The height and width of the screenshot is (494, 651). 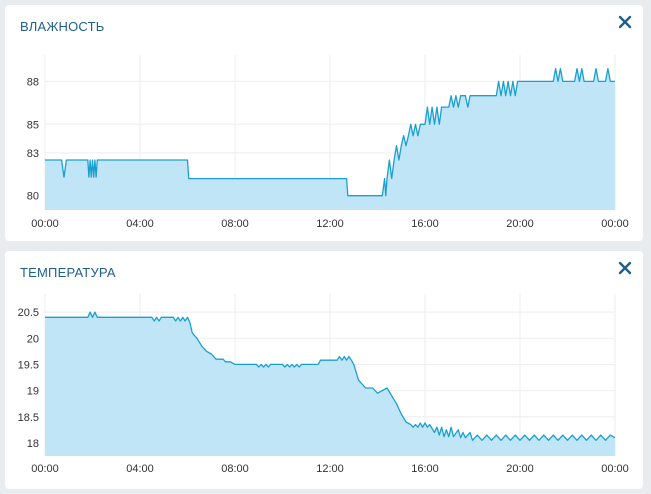 I want to click on y-tick-label: 80, so click(x=33, y=197).